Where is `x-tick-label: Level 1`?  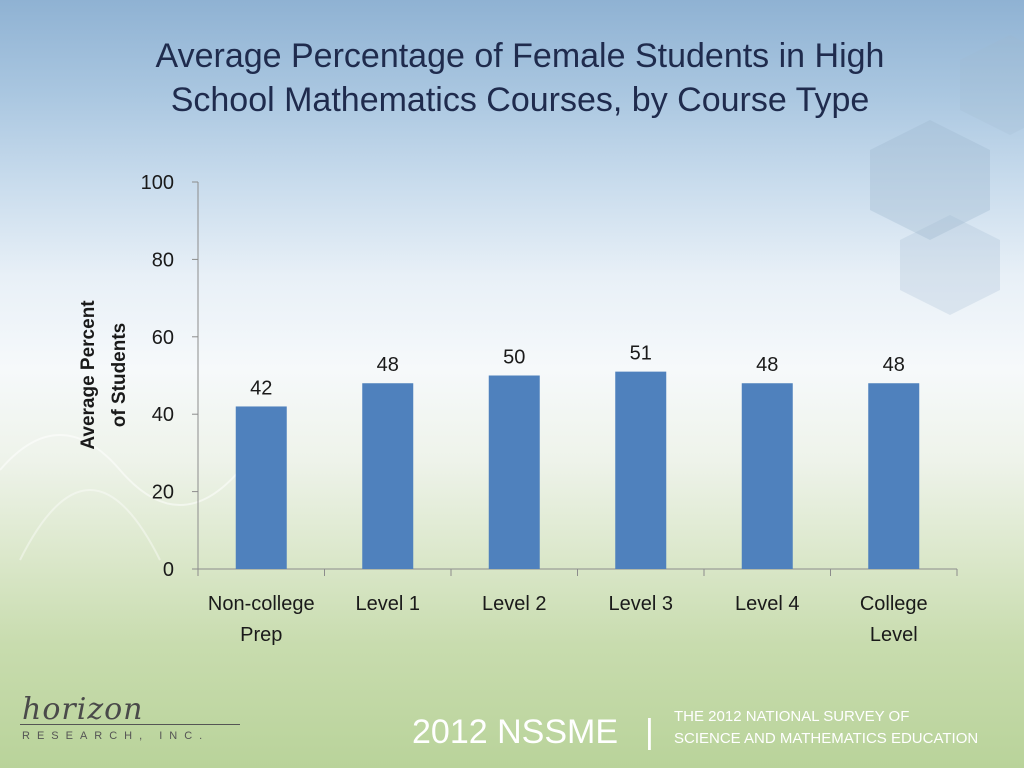
x-tick-label: Level 1 is located at coordinates (388, 604).